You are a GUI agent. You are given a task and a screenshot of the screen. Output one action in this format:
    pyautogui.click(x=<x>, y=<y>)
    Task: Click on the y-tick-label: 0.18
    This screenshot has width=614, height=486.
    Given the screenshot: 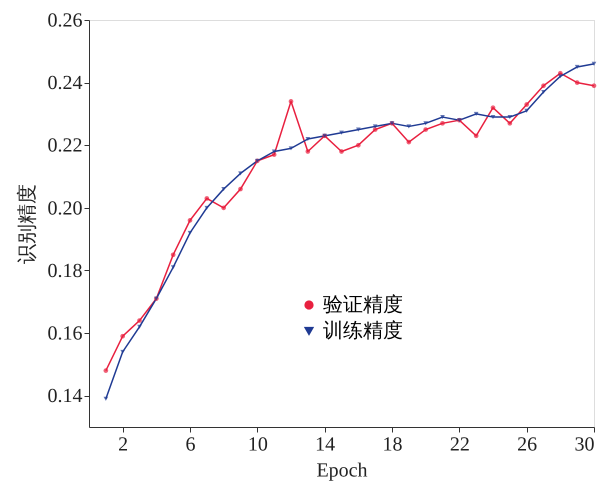 What is the action you would take?
    pyautogui.click(x=65, y=271)
    